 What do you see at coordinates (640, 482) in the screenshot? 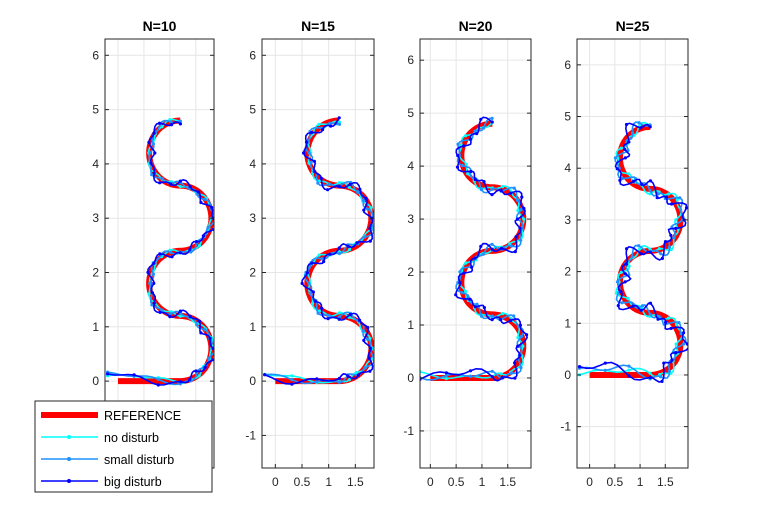
I see `x-tick-label: 1` at bounding box center [640, 482].